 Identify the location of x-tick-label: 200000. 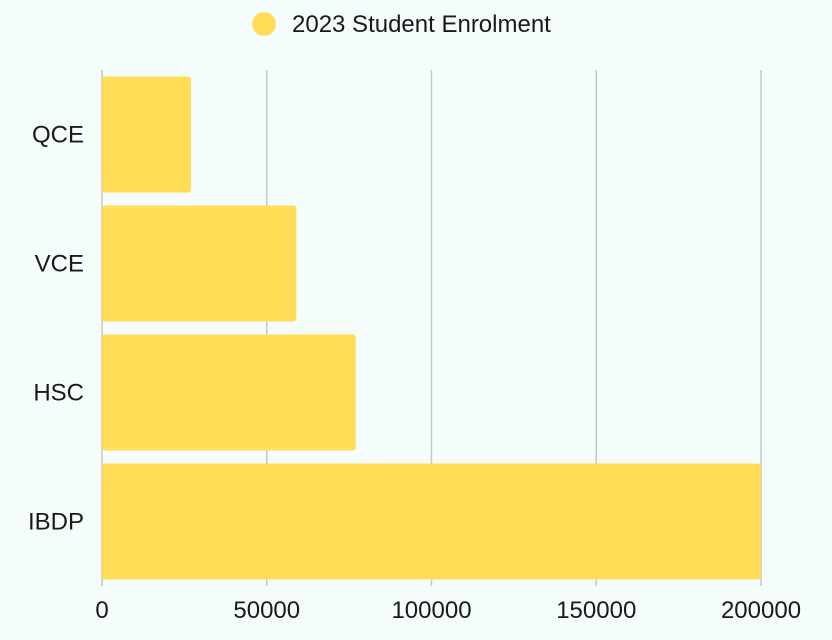
(761, 610).